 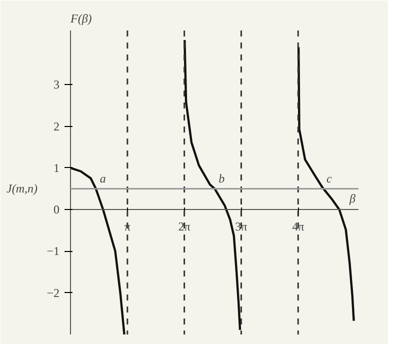 What do you see at coordinates (352, 199) in the screenshot?
I see `x-axis-title: β` at bounding box center [352, 199].